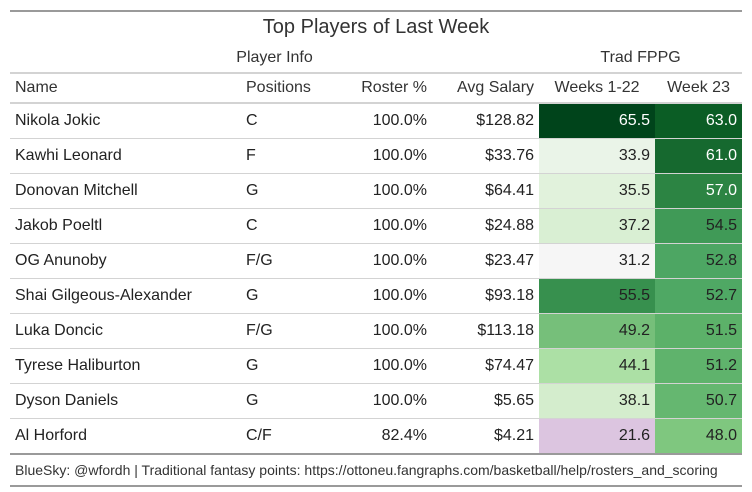 This screenshot has height=492, width=752. Describe the element at coordinates (699, 296) in the screenshot. I see `cell-week-23: 52.7` at that location.